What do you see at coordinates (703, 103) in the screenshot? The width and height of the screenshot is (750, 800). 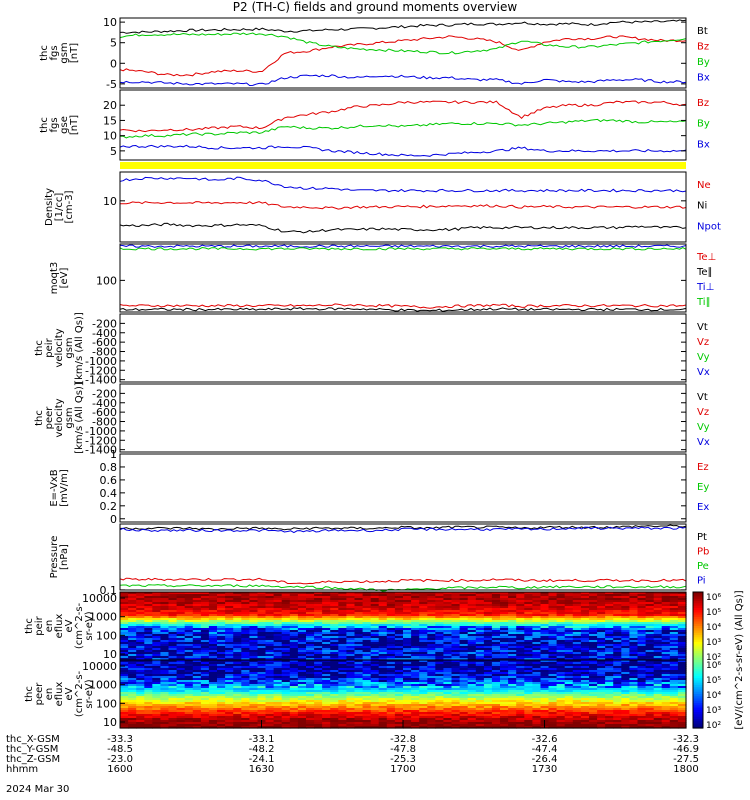 I see `legend-Bz: Bz` at bounding box center [703, 103].